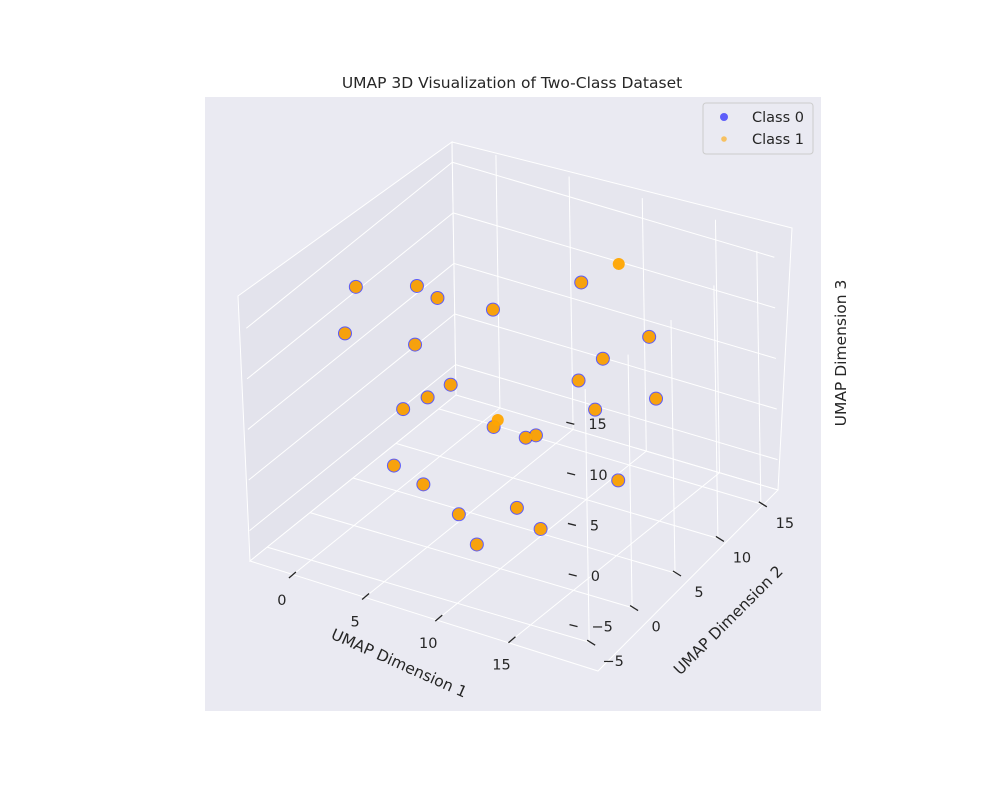 The width and height of the screenshot is (1000, 804). I want to click on legend: Class 0 Class 1, so click(758, 128).